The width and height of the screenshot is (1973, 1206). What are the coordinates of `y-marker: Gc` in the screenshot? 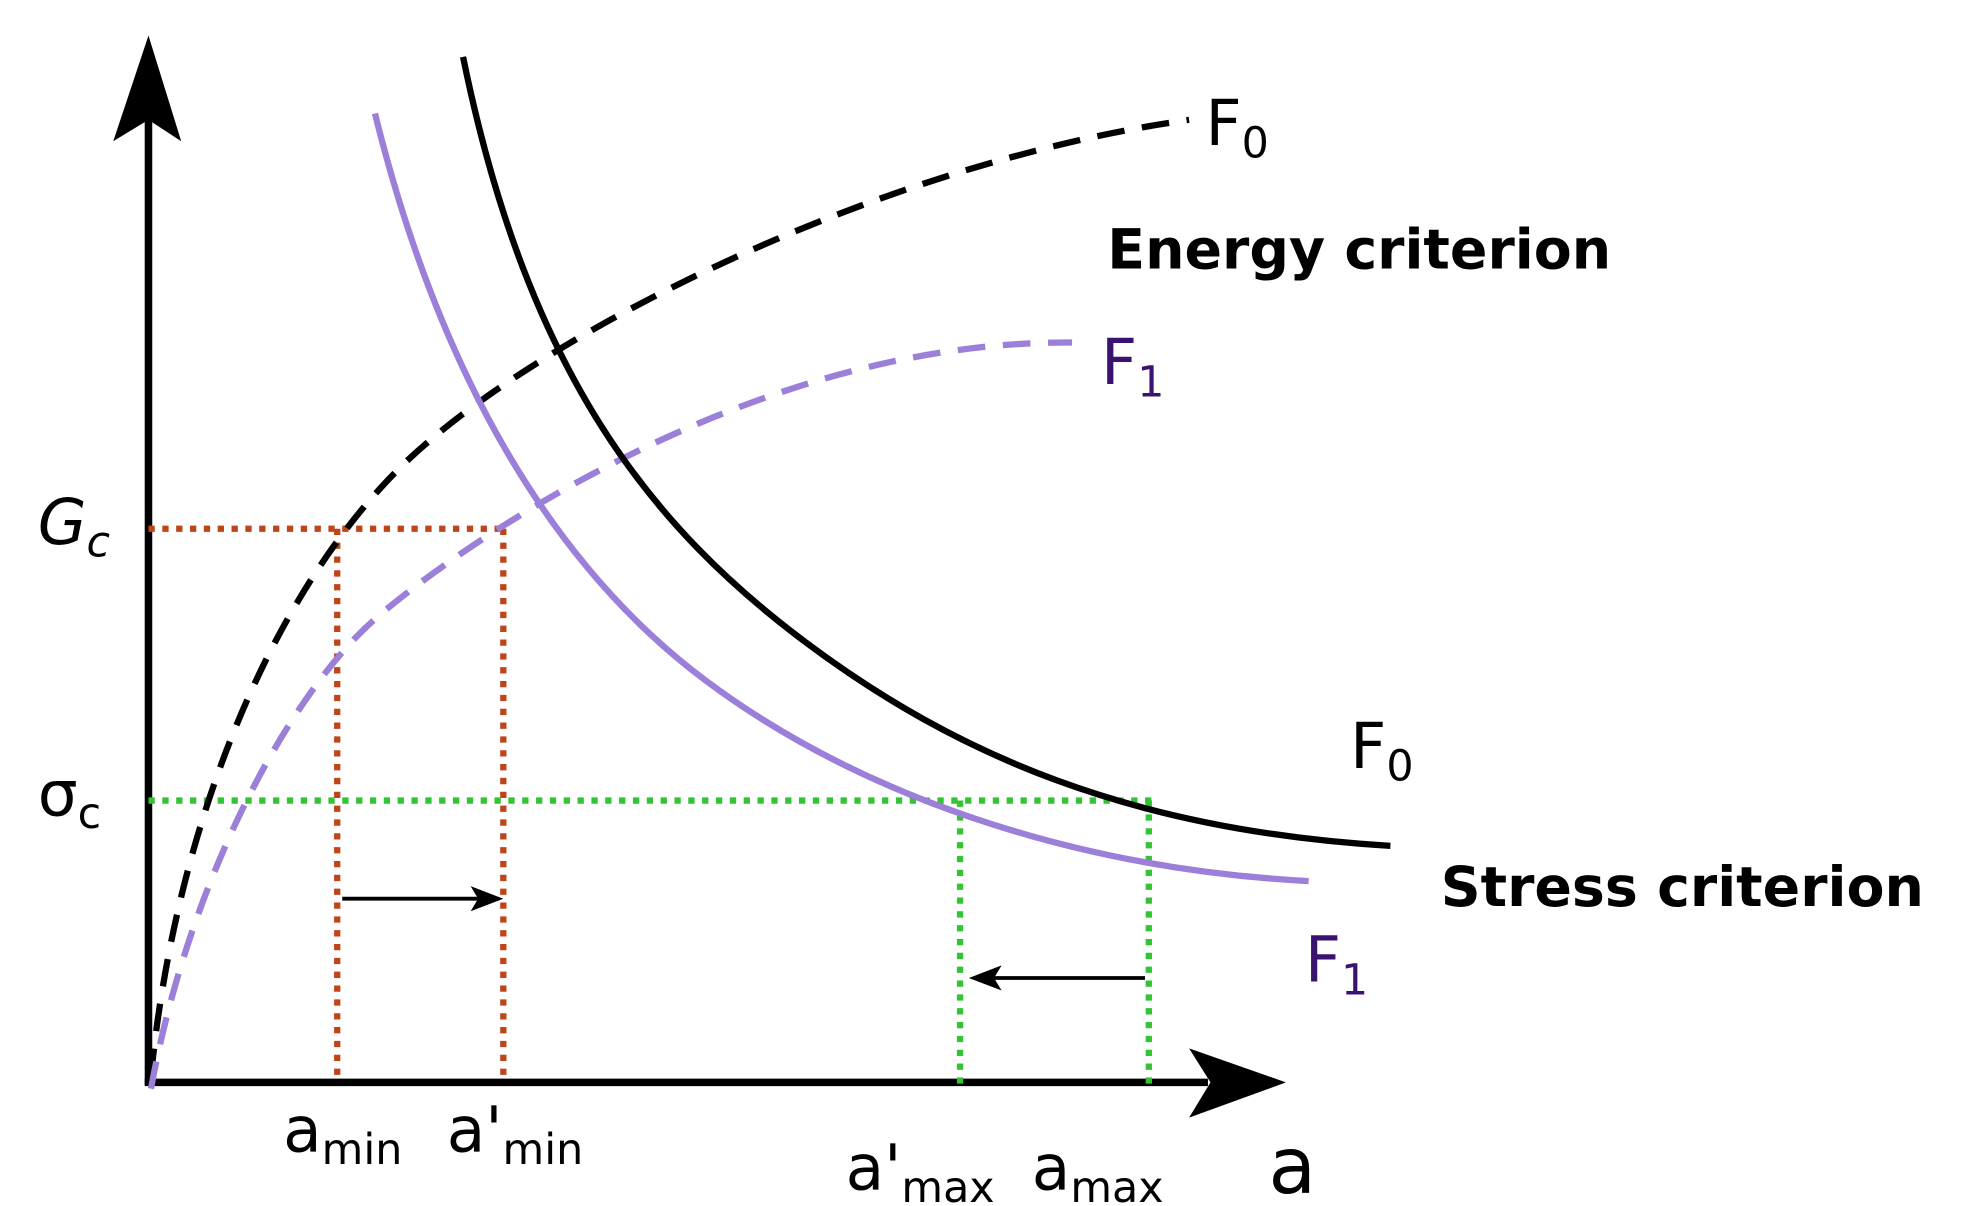 It's located at (74, 527).